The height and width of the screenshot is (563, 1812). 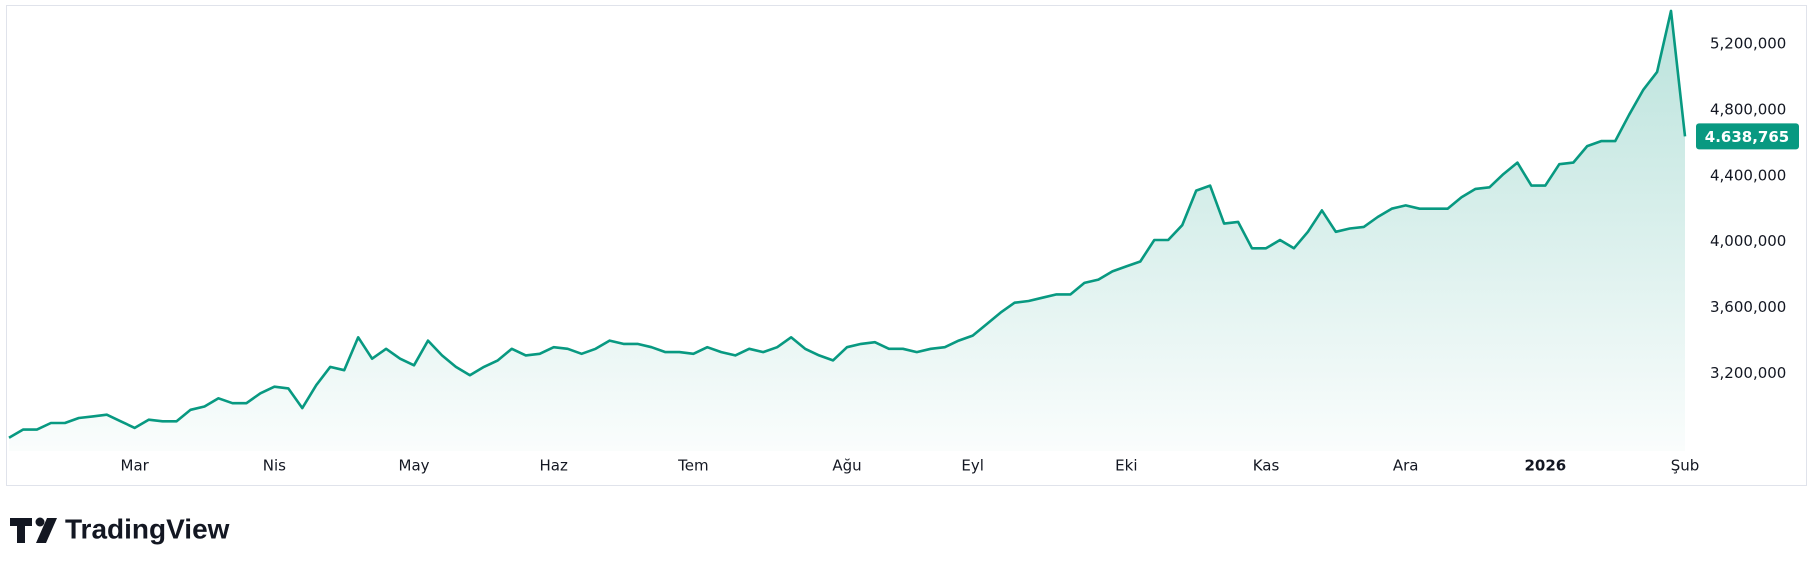 What do you see at coordinates (1545, 466) in the screenshot?
I see `x-tick-label: 2026` at bounding box center [1545, 466].